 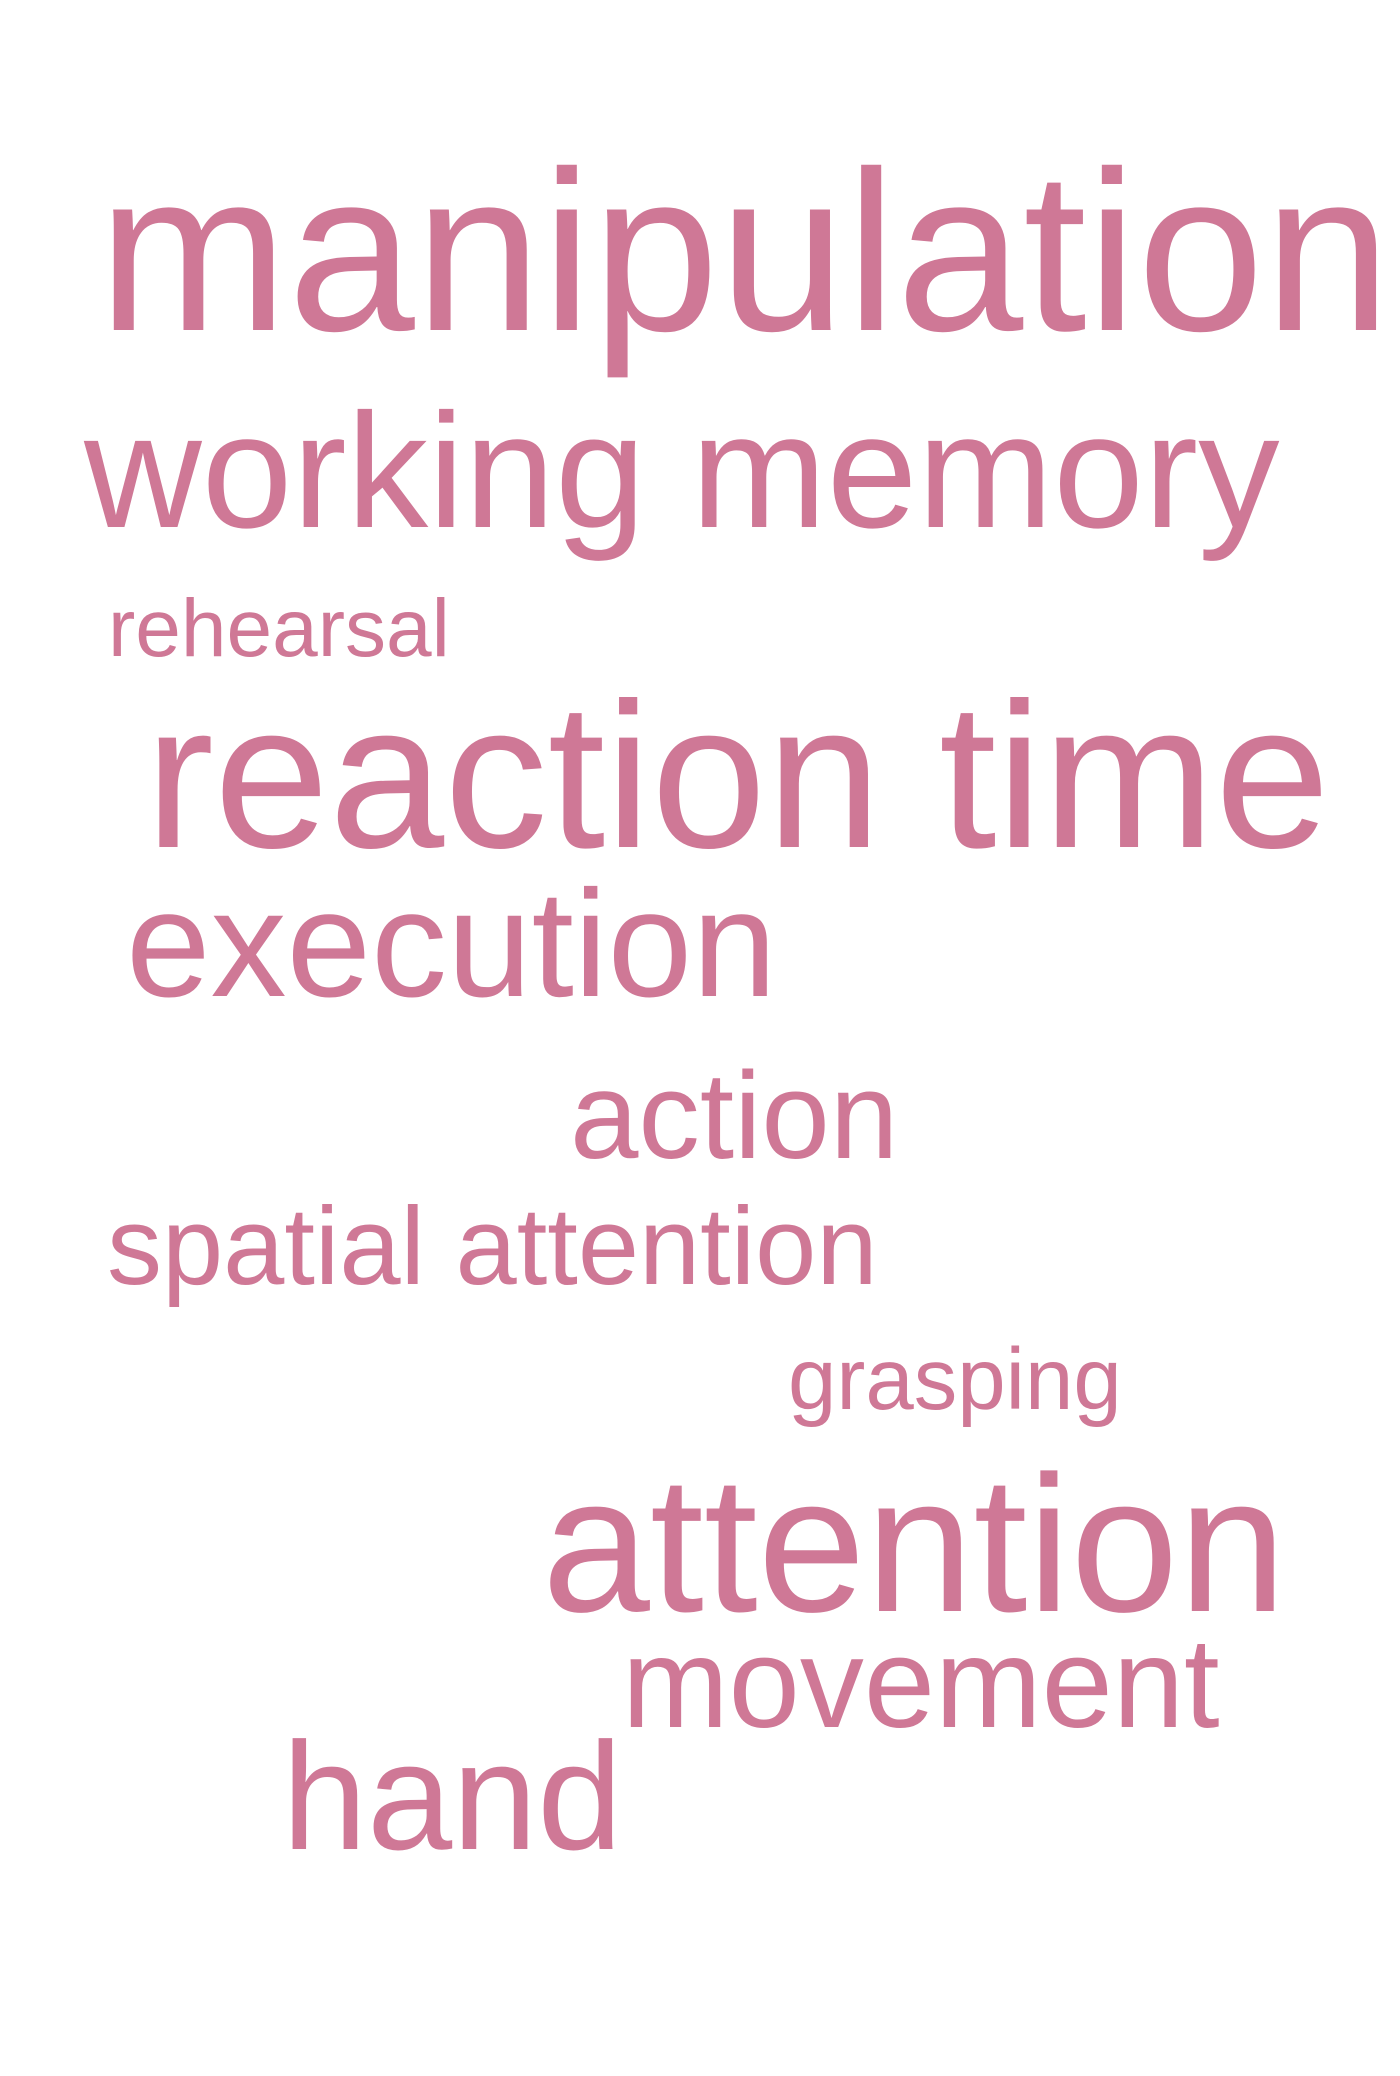 What do you see at coordinates (955, 1379) in the screenshot?
I see `word-grasping: grasping` at bounding box center [955, 1379].